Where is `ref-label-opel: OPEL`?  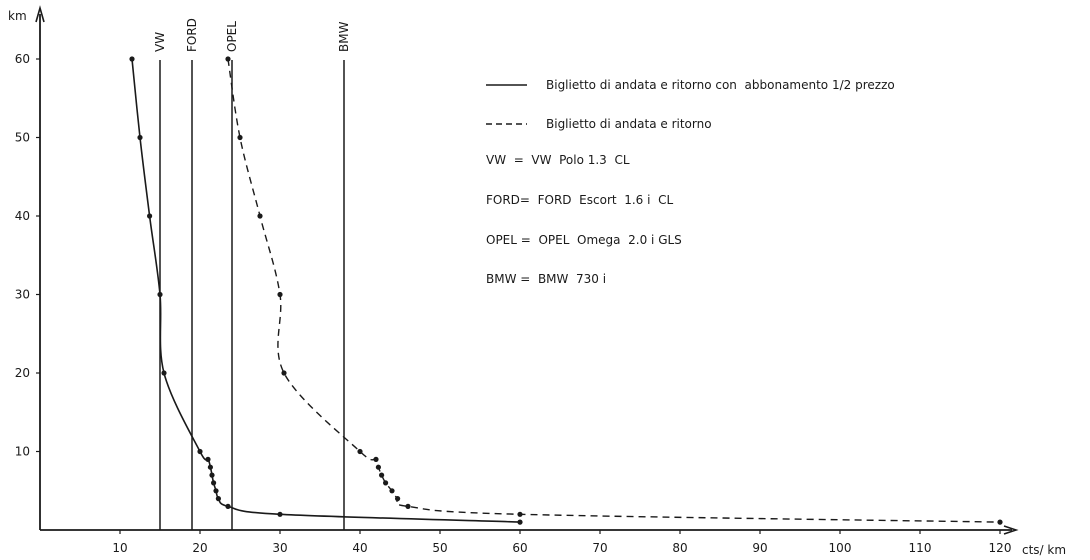 ref-label-opel: OPEL is located at coordinates (232, 36).